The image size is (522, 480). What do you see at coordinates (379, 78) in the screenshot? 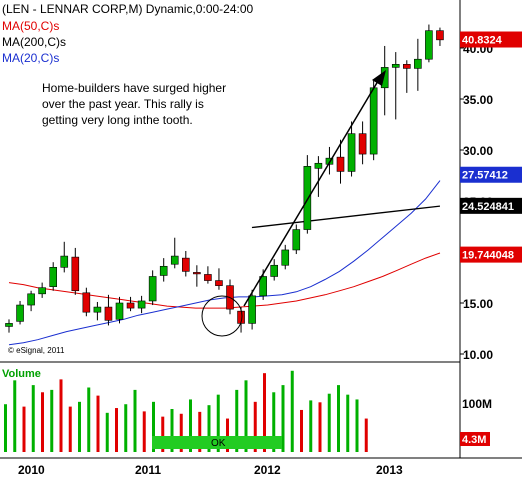
I see `trend-arrow-head` at bounding box center [379, 78].